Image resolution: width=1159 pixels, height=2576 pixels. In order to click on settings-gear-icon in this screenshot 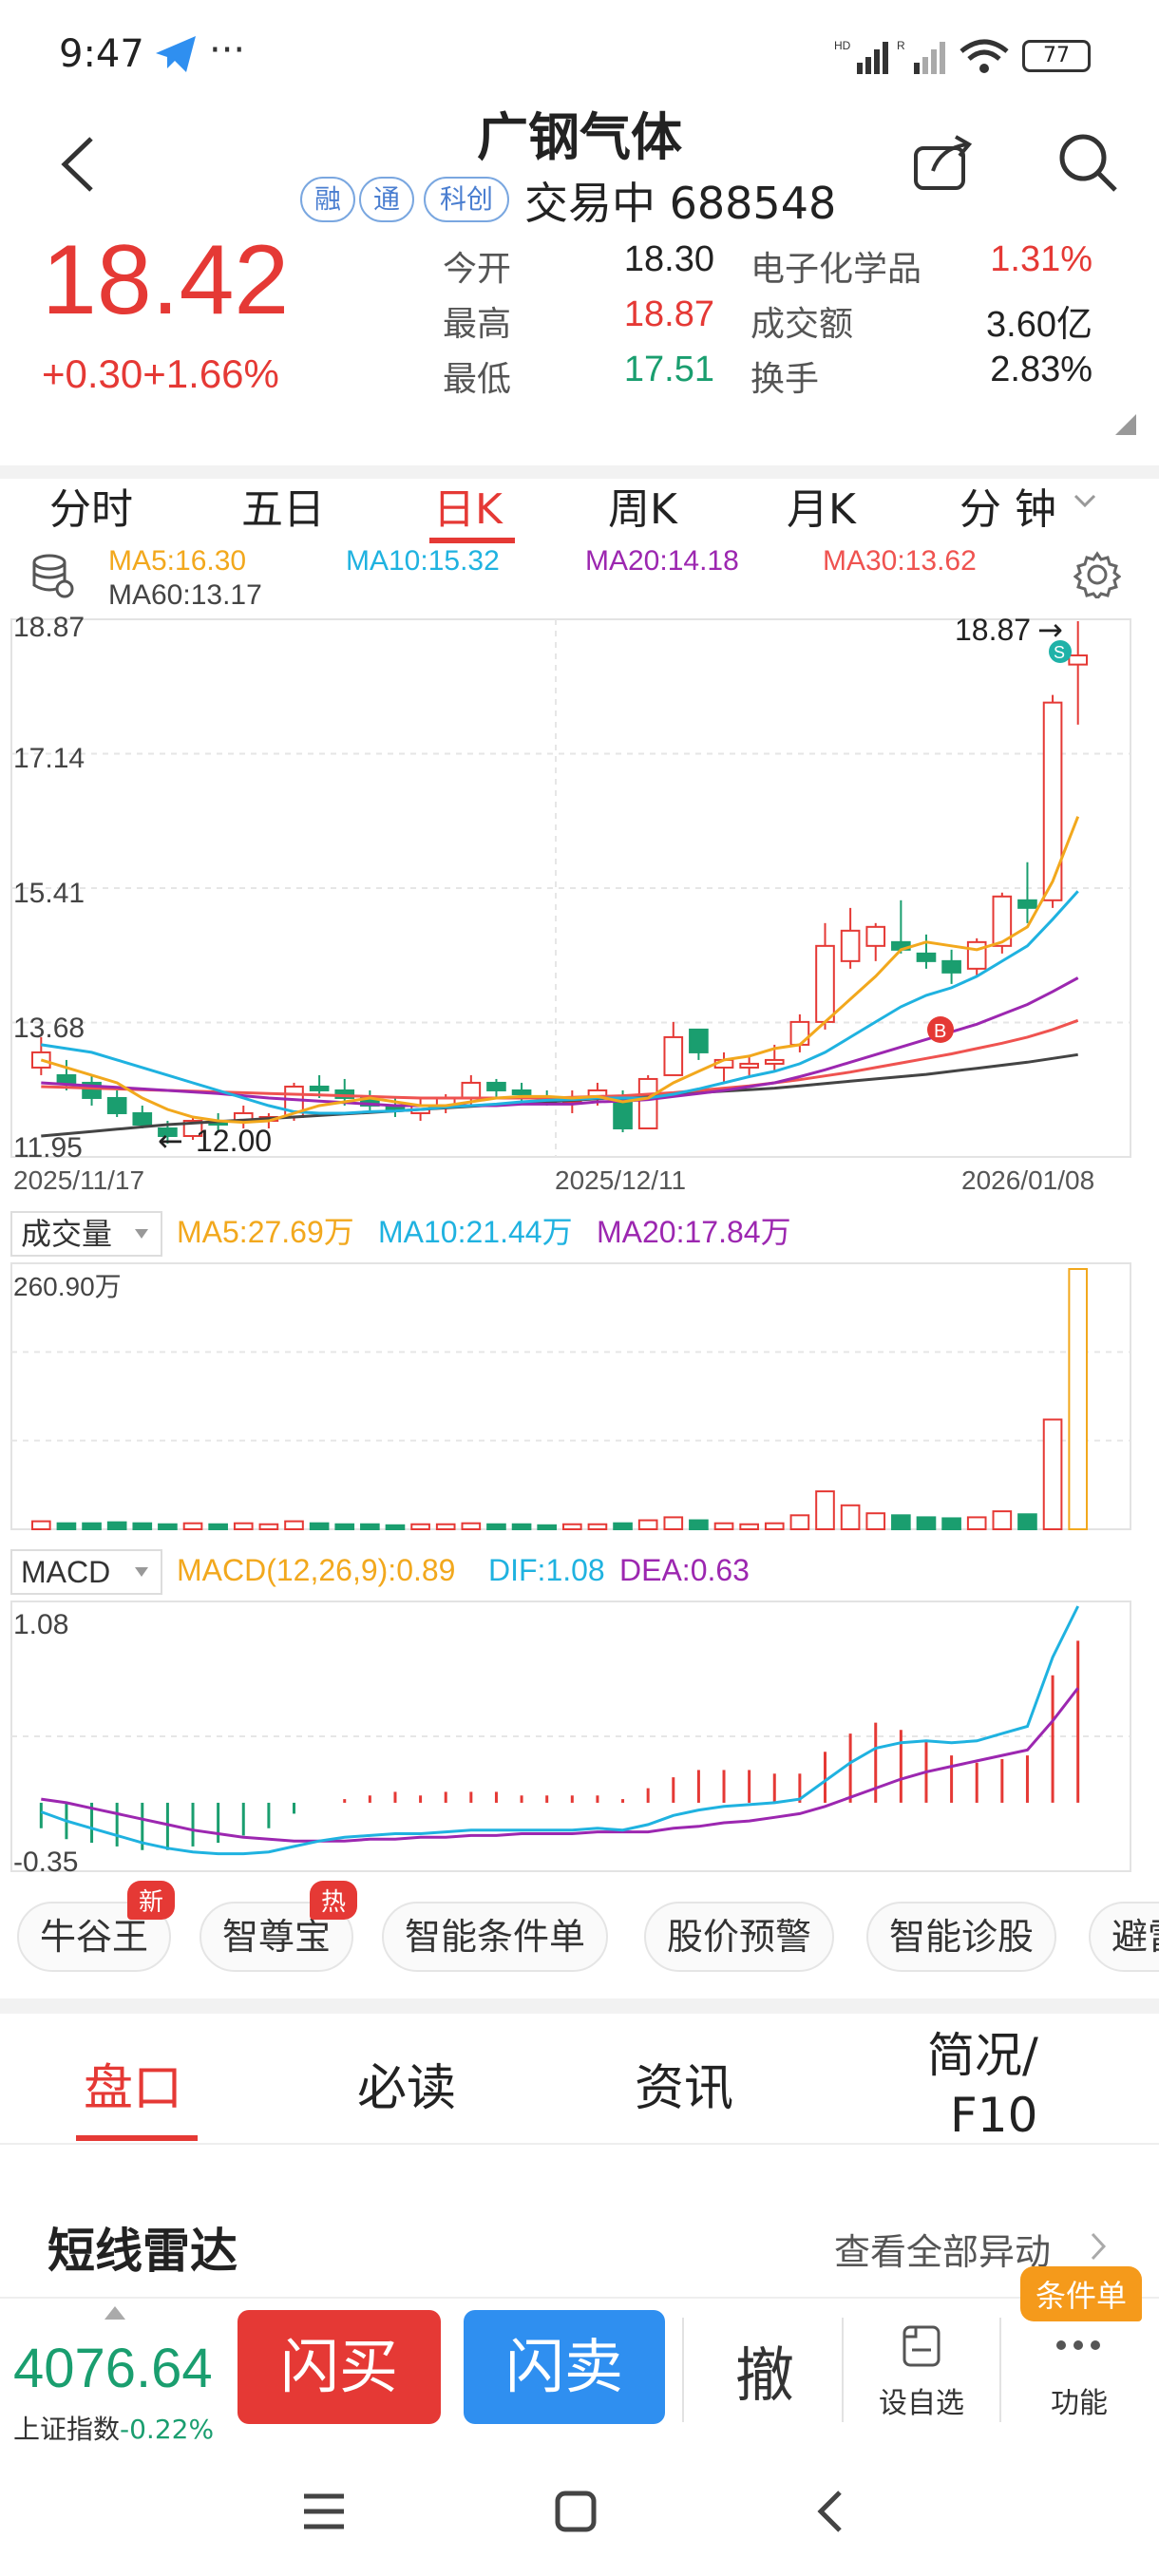, I will do `click(1097, 574)`.